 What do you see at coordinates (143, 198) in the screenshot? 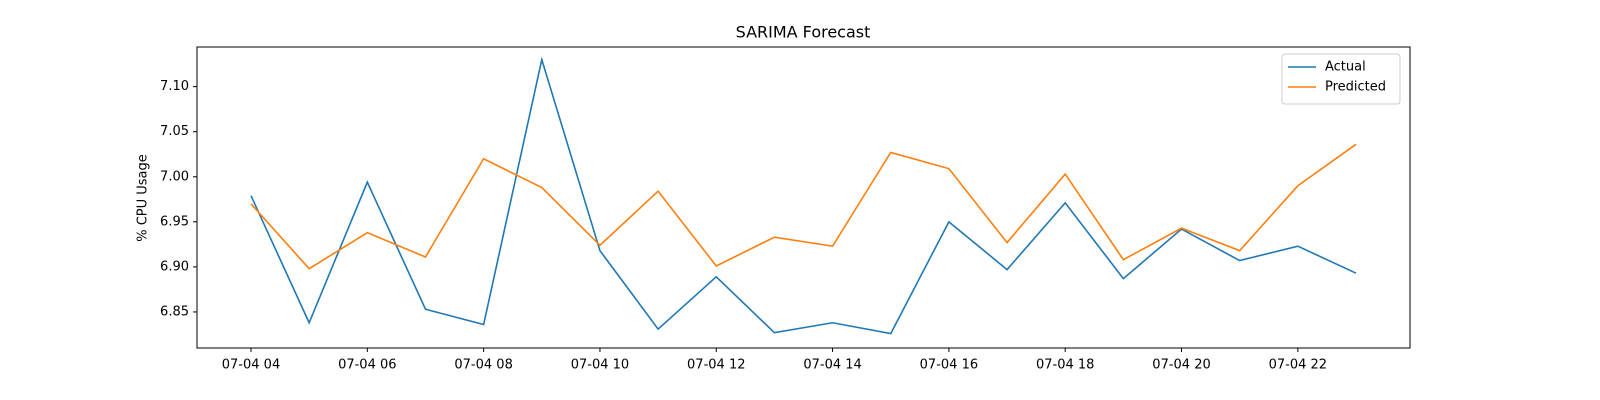
I see `y-axis-label: % CPU Usage` at bounding box center [143, 198].